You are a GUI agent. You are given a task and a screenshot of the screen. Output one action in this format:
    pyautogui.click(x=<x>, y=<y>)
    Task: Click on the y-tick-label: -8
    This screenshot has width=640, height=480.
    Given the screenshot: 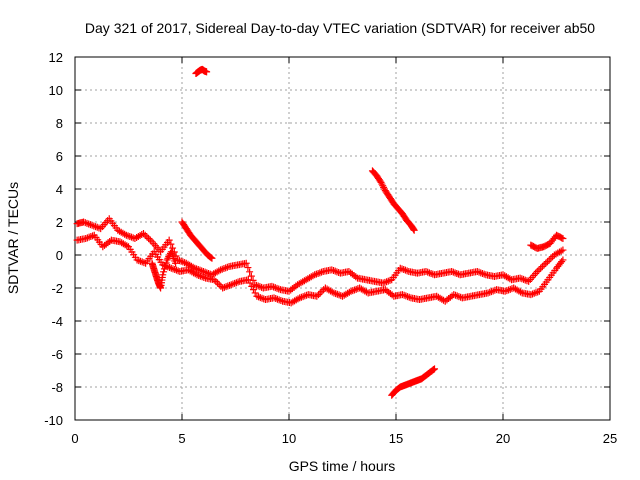 What is the action you would take?
    pyautogui.click(x=57, y=387)
    